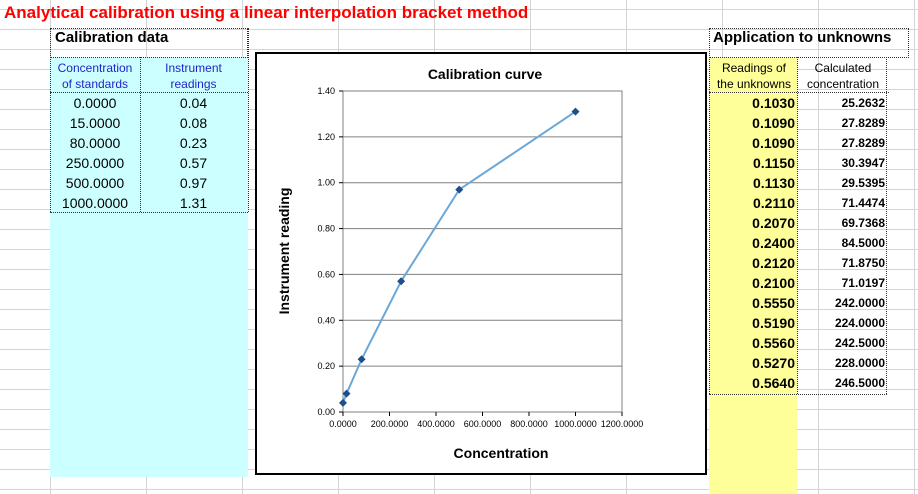  Describe the element at coordinates (485, 74) in the screenshot. I see `chart-title: Calibration curve` at that location.